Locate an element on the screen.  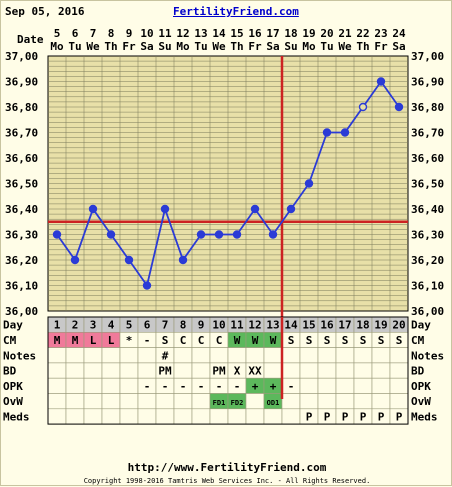
row-label-left: Meds is located at coordinates (16, 416).